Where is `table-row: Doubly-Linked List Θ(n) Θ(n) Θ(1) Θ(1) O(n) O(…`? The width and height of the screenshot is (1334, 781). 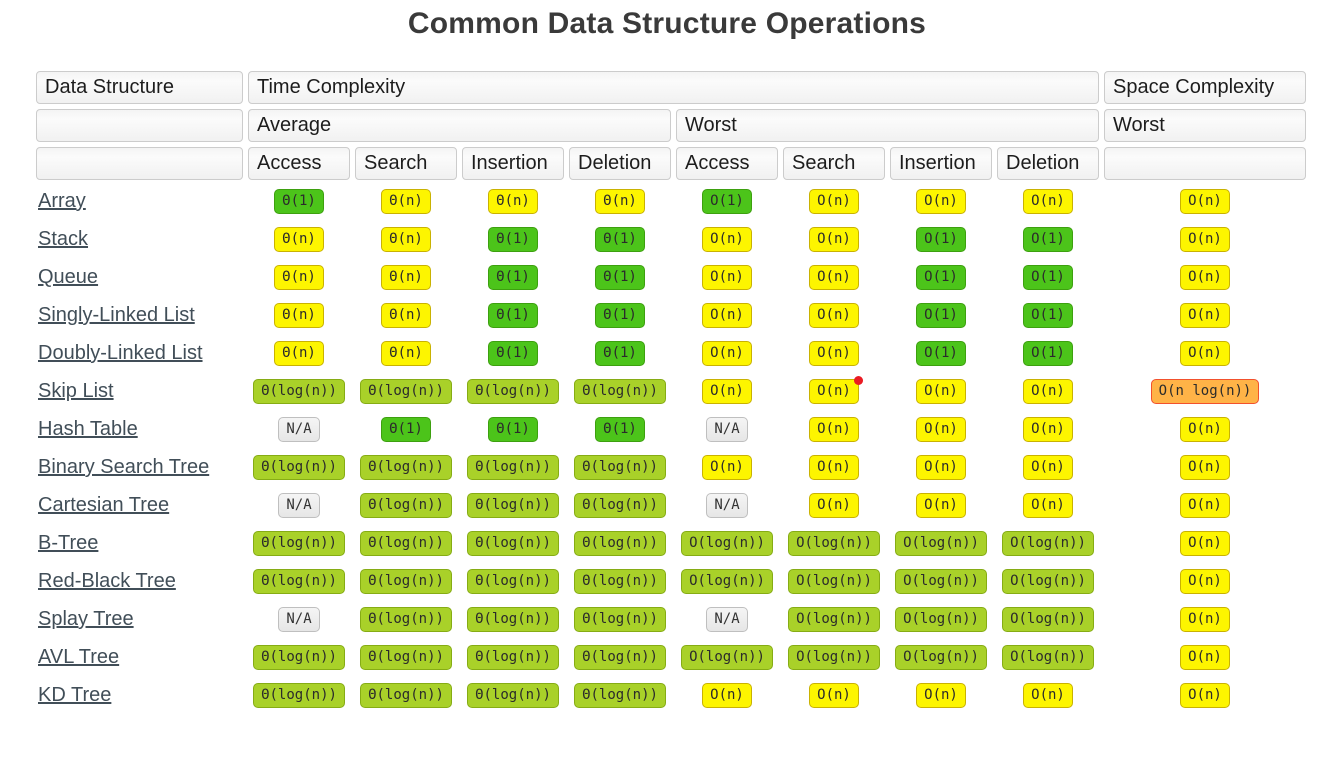
table-row: Doubly-Linked List Θ(n) Θ(n) Θ(1) Θ(1) O(n) O(… is located at coordinates (671, 353).